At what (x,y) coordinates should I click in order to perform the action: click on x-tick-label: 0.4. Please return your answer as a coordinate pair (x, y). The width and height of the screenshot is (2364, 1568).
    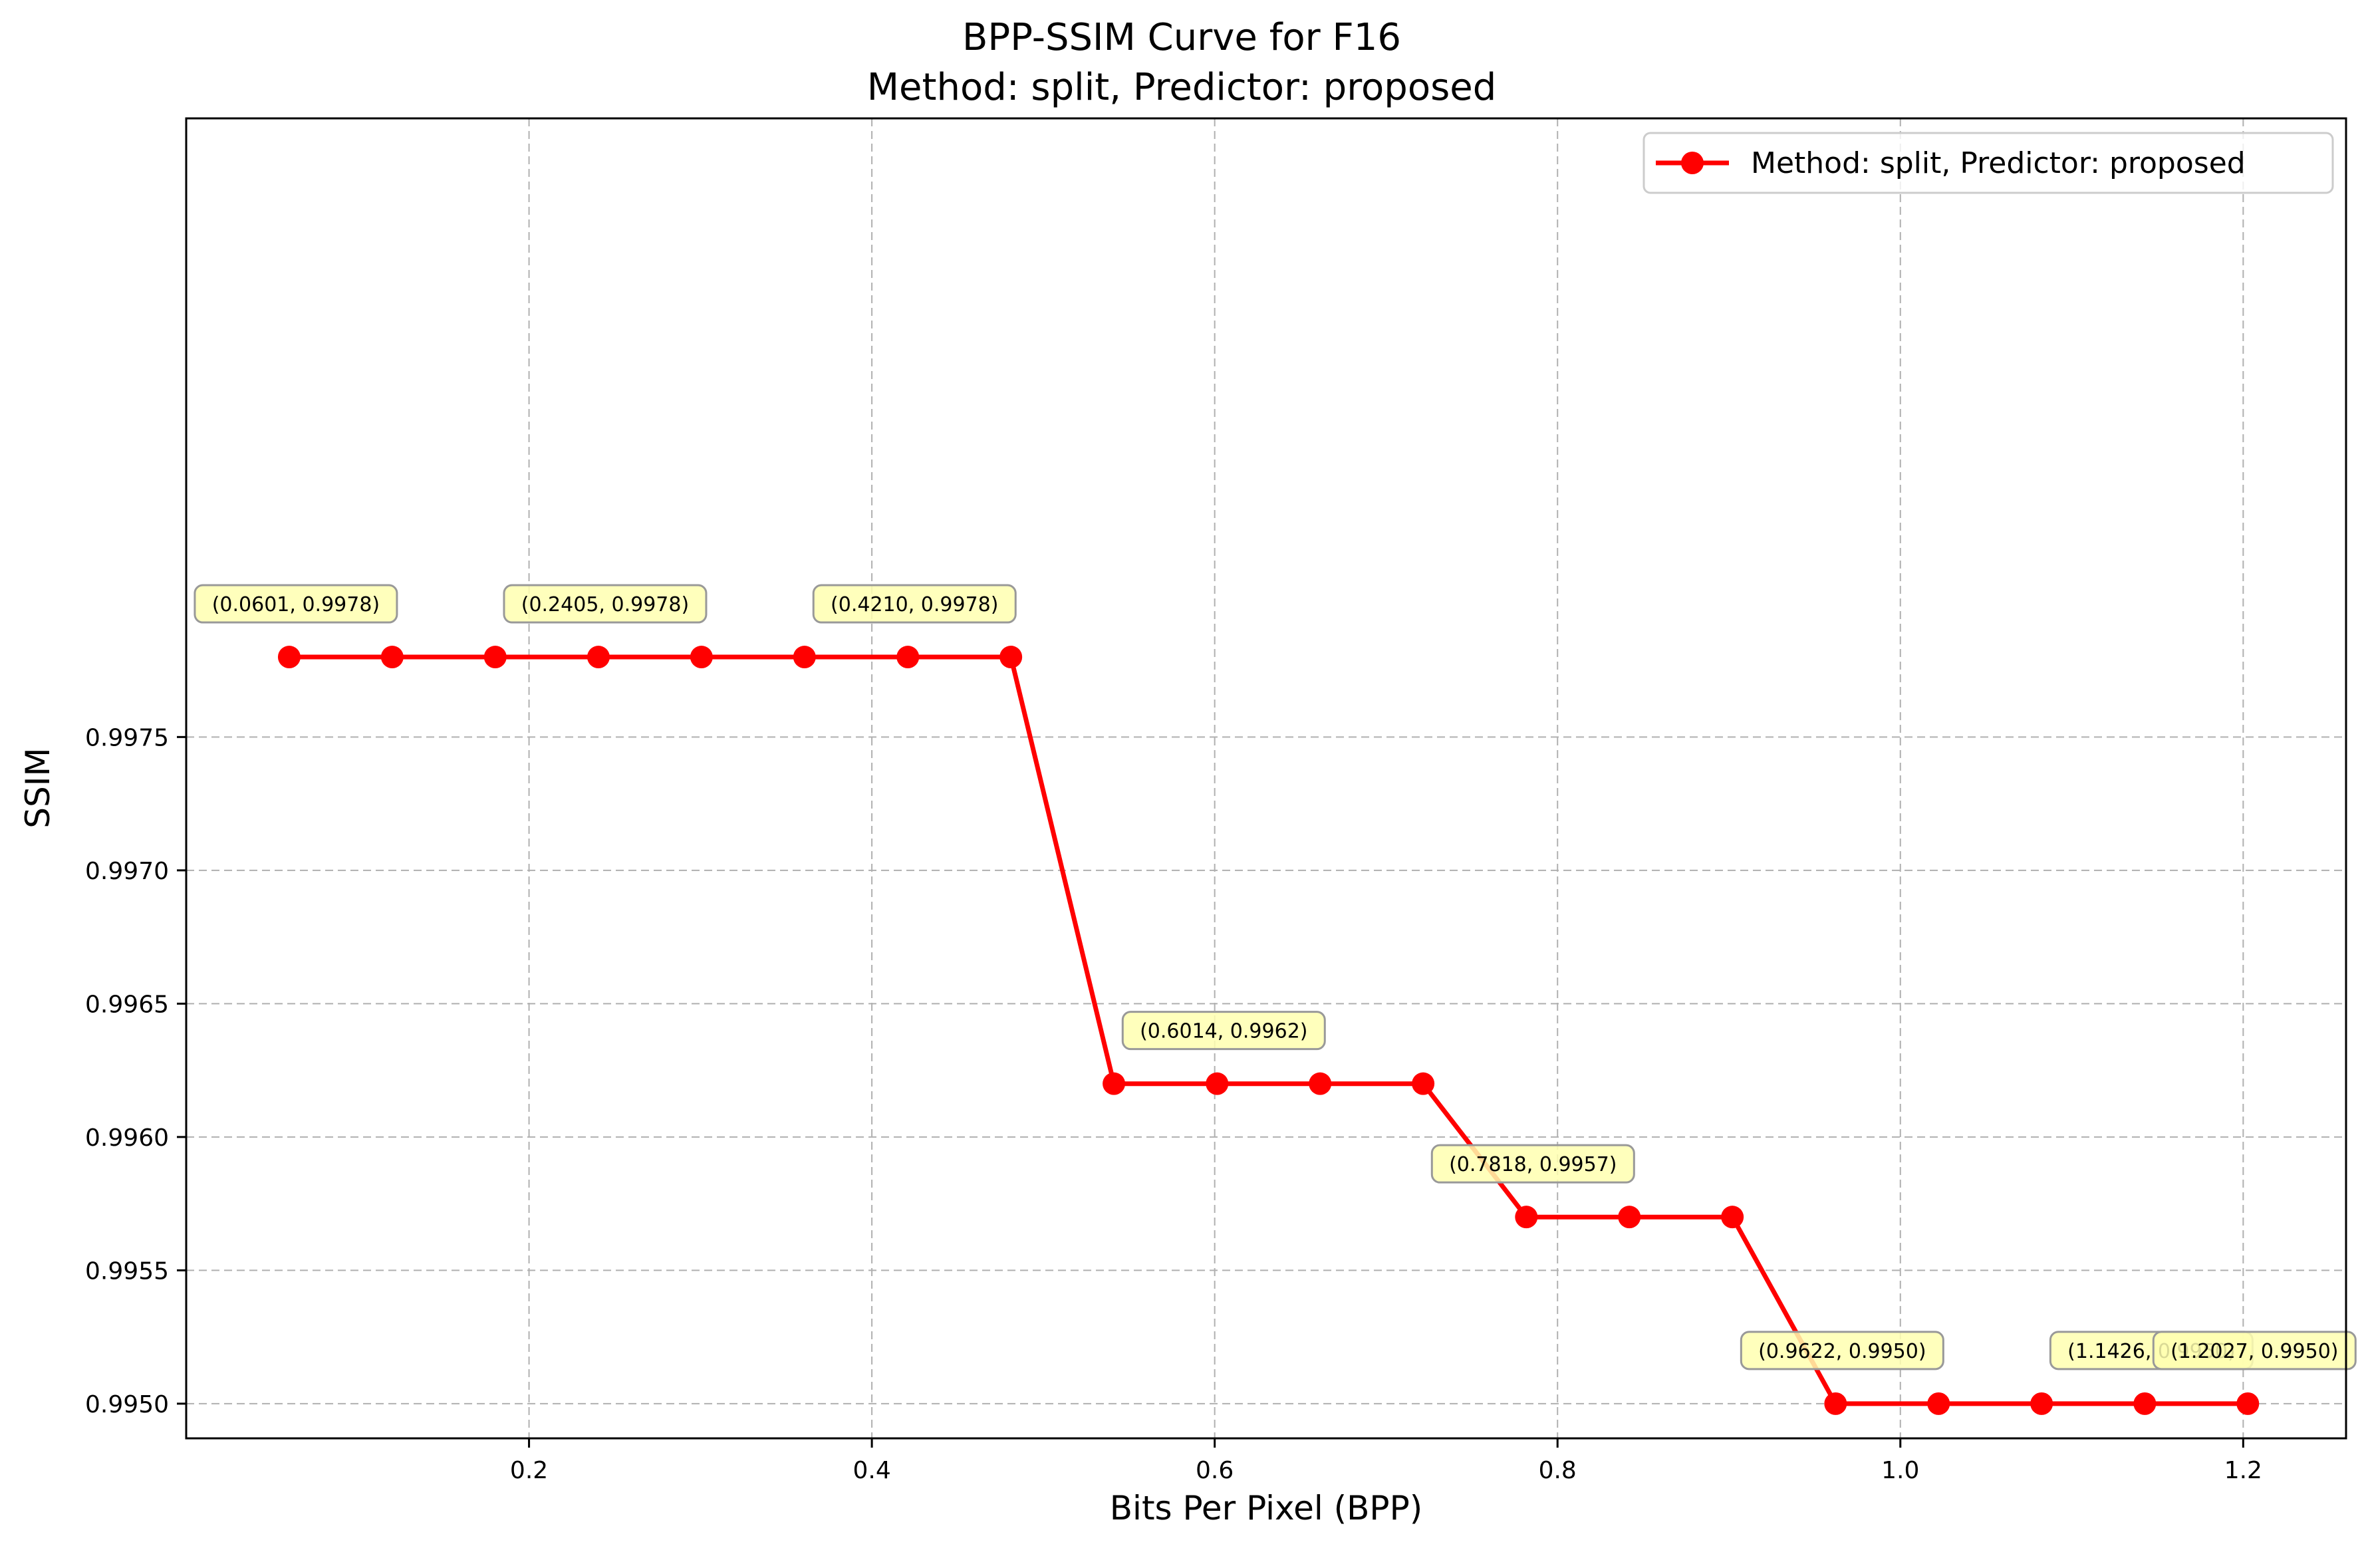
    Looking at the image, I should click on (871, 1470).